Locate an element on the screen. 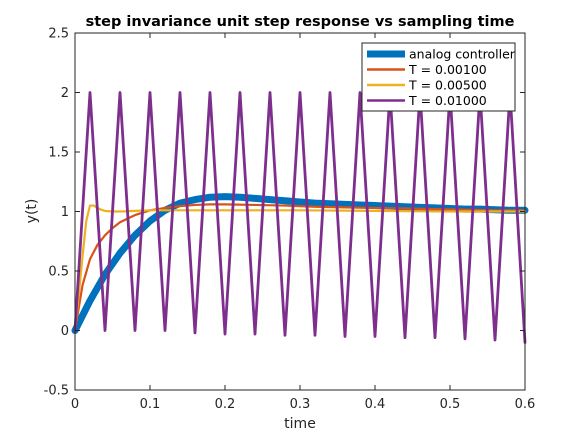  x-tick-label: 0.5 is located at coordinates (450, 404).